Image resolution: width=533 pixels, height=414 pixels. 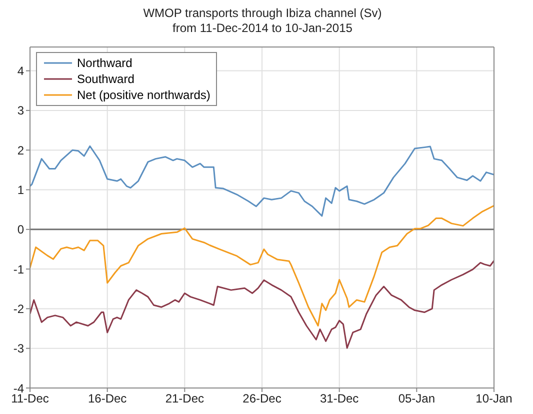 What do you see at coordinates (494, 399) in the screenshot?
I see `x-tick-label: 10-Jan` at bounding box center [494, 399].